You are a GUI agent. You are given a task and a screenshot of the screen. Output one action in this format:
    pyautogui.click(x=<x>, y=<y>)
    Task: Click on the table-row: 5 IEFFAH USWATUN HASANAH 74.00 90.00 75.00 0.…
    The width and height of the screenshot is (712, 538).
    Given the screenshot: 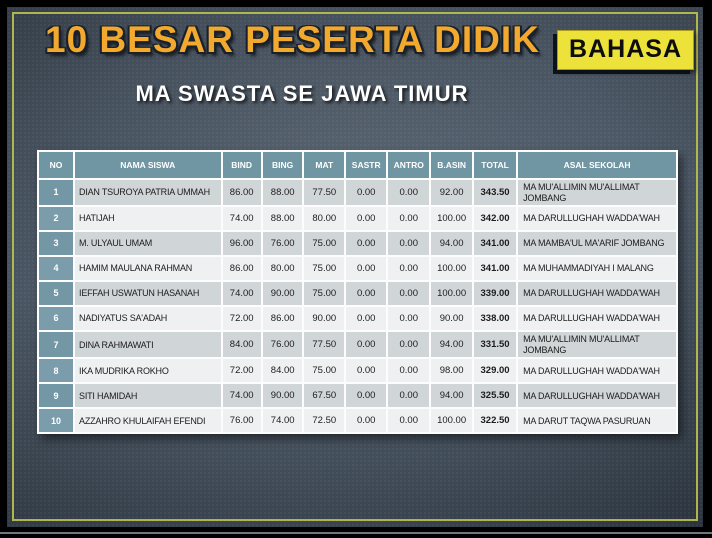 What is the action you would take?
    pyautogui.click(x=357, y=294)
    